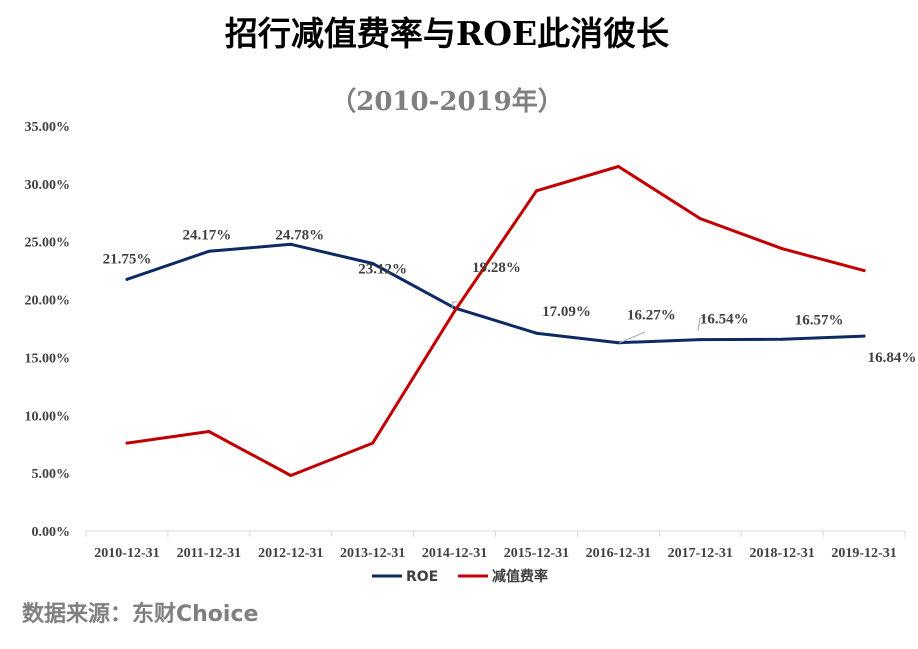  Describe the element at coordinates (126, 553) in the screenshot. I see `x-tick-label: 2010-12-31` at that location.